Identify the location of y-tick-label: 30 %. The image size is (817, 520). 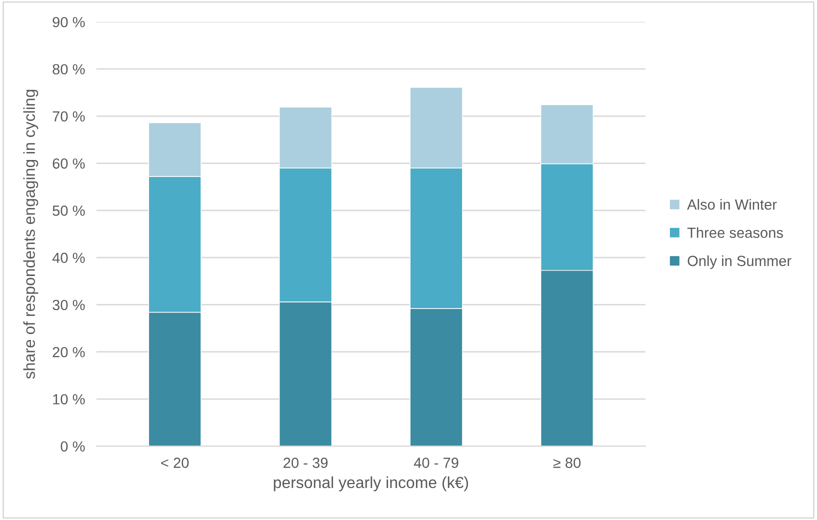
(68, 305).